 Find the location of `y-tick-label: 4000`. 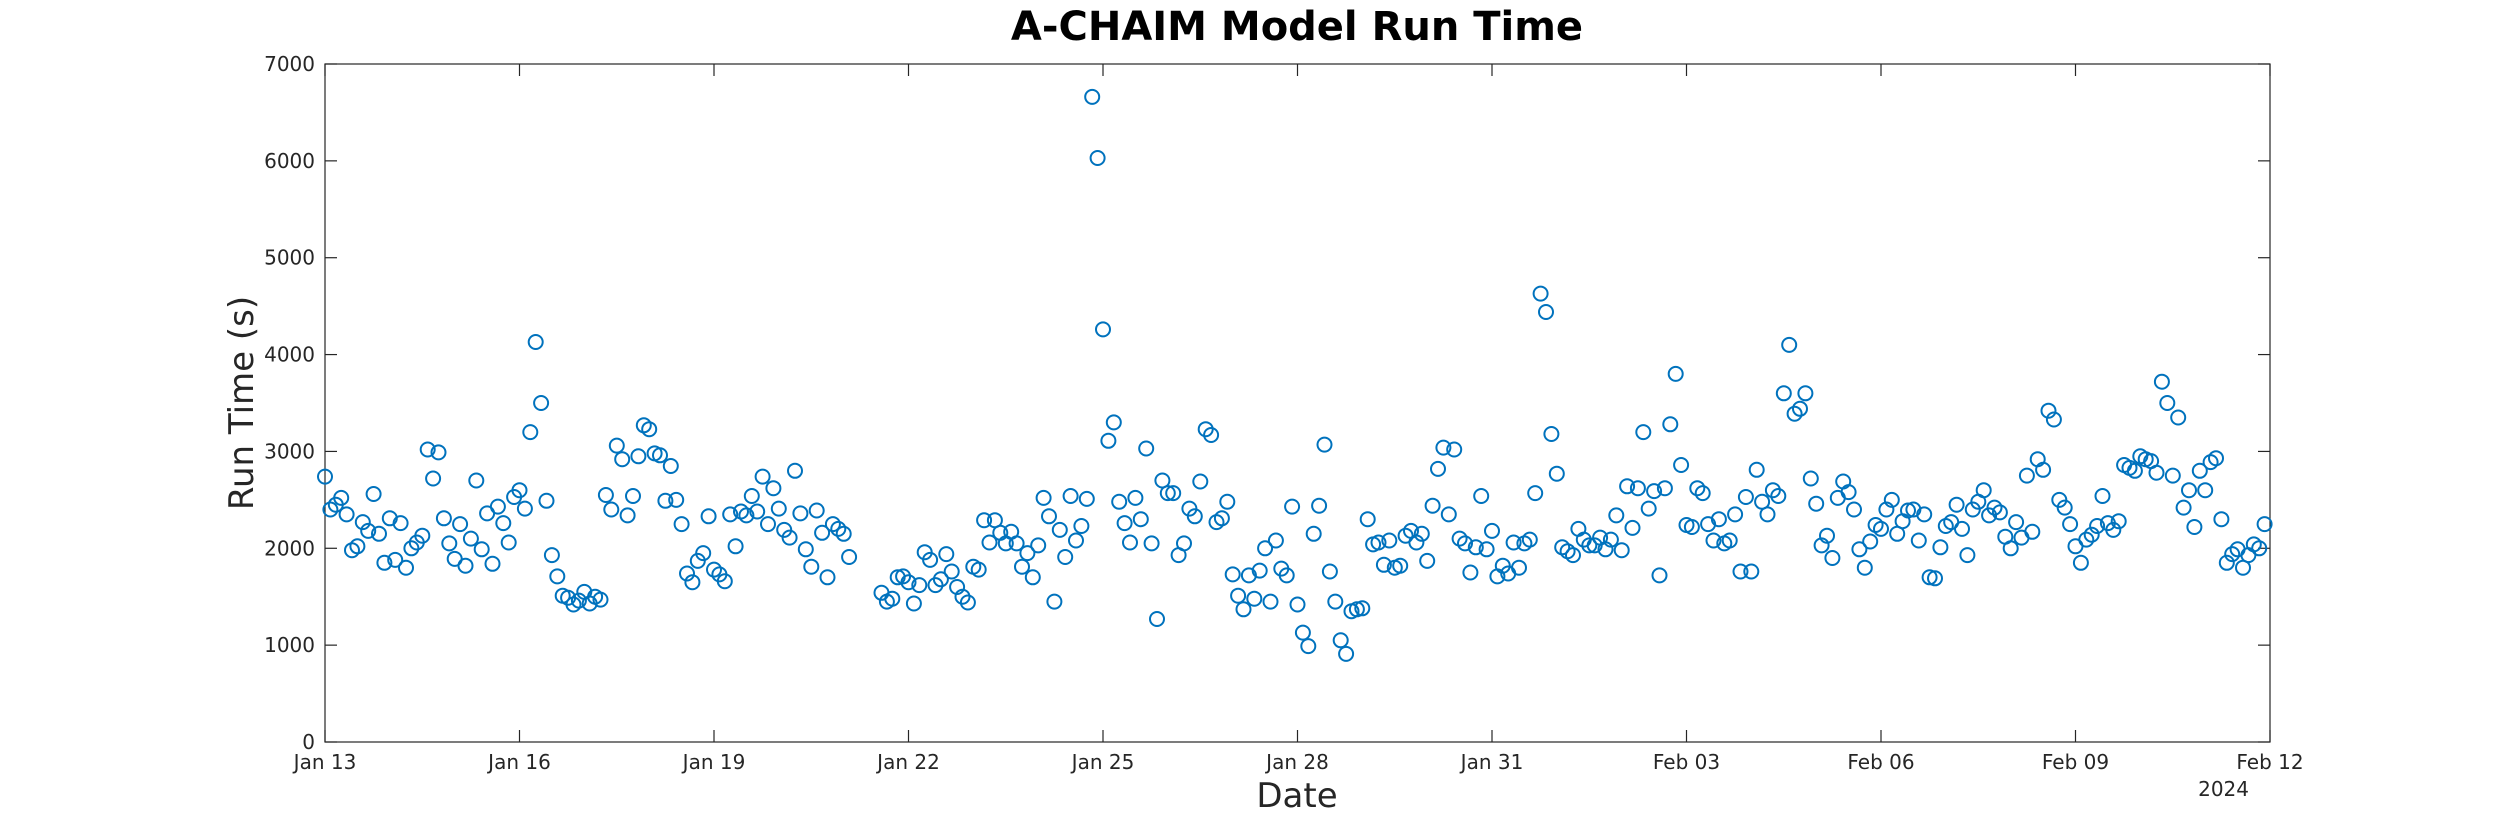

y-tick-label: 4000 is located at coordinates (289, 355).